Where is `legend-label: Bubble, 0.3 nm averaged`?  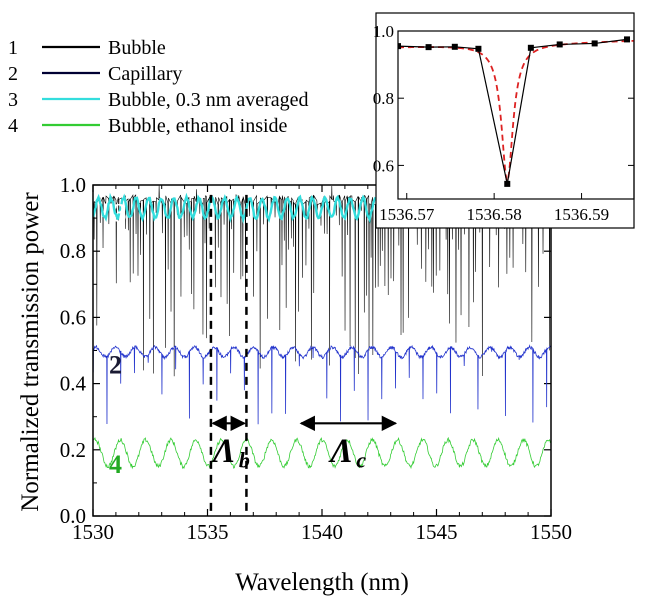 legend-label: Bubble, 0.3 nm averaged is located at coordinates (208, 100).